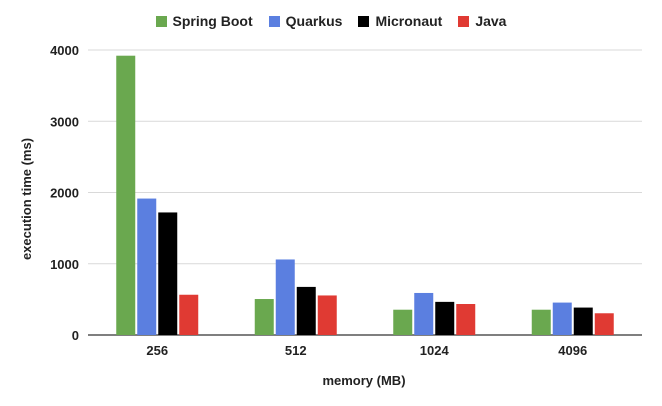 The height and width of the screenshot is (406, 662). I want to click on legend-item-java: Java, so click(482, 21).